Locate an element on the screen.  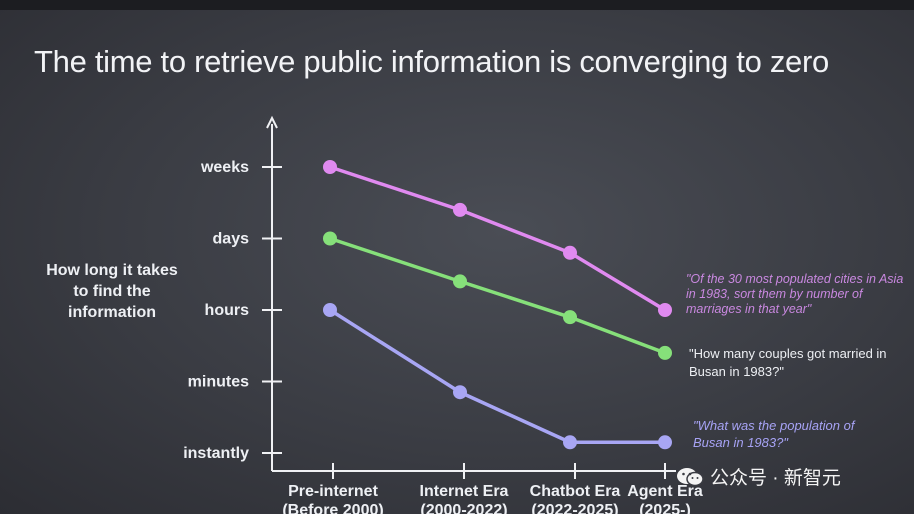
watermark: 公众号 · 新智元 is located at coordinates (758, 476).